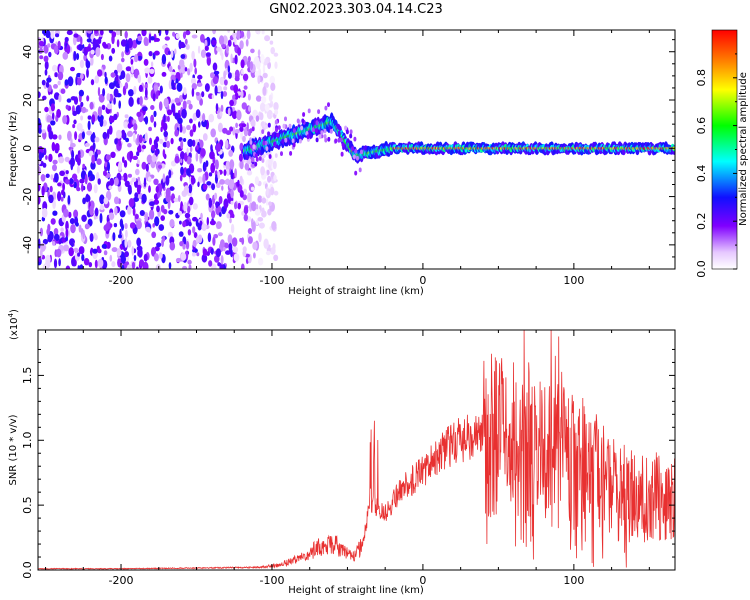 This screenshot has width=750, height=600. I want to click on snr-ytick-label: 0.0, so click(27, 570).